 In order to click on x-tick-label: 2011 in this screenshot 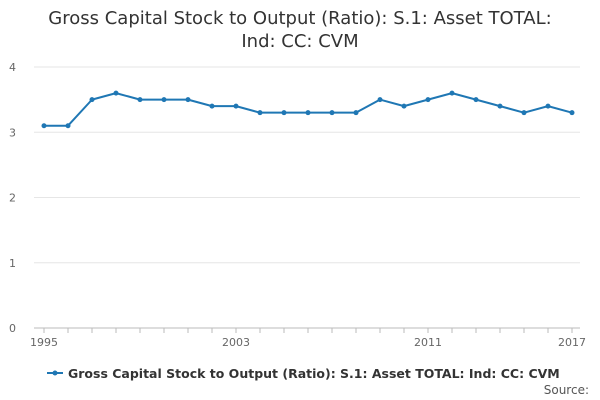, I will do `click(428, 342)`.